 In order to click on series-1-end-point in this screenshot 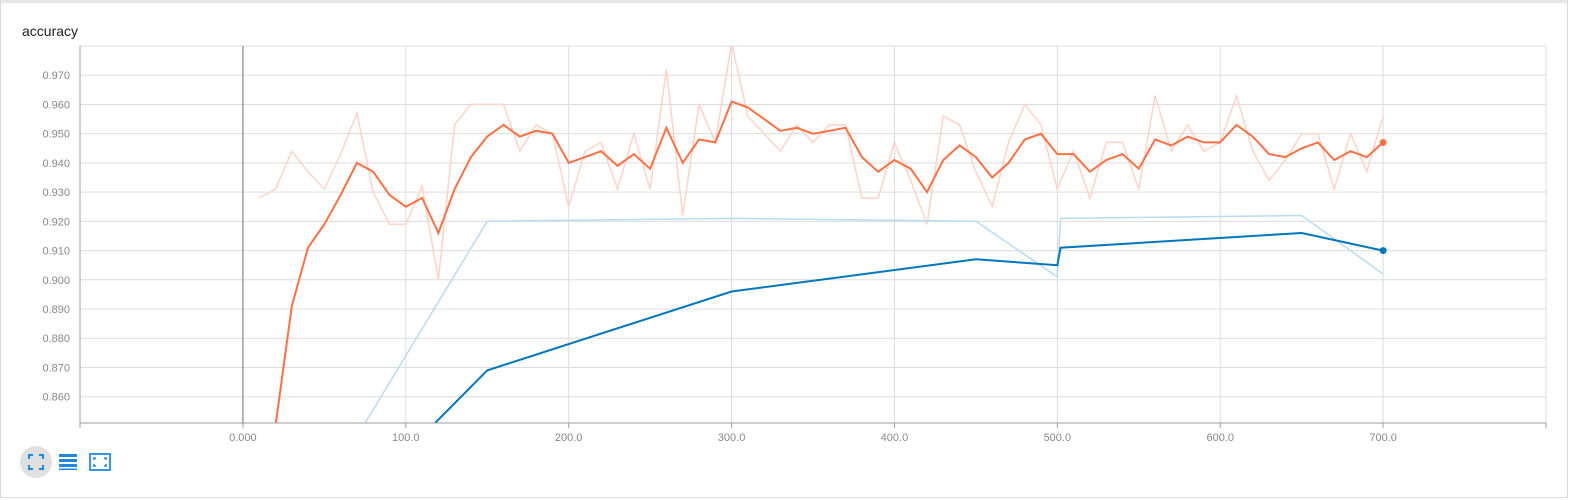, I will do `click(1383, 251)`.